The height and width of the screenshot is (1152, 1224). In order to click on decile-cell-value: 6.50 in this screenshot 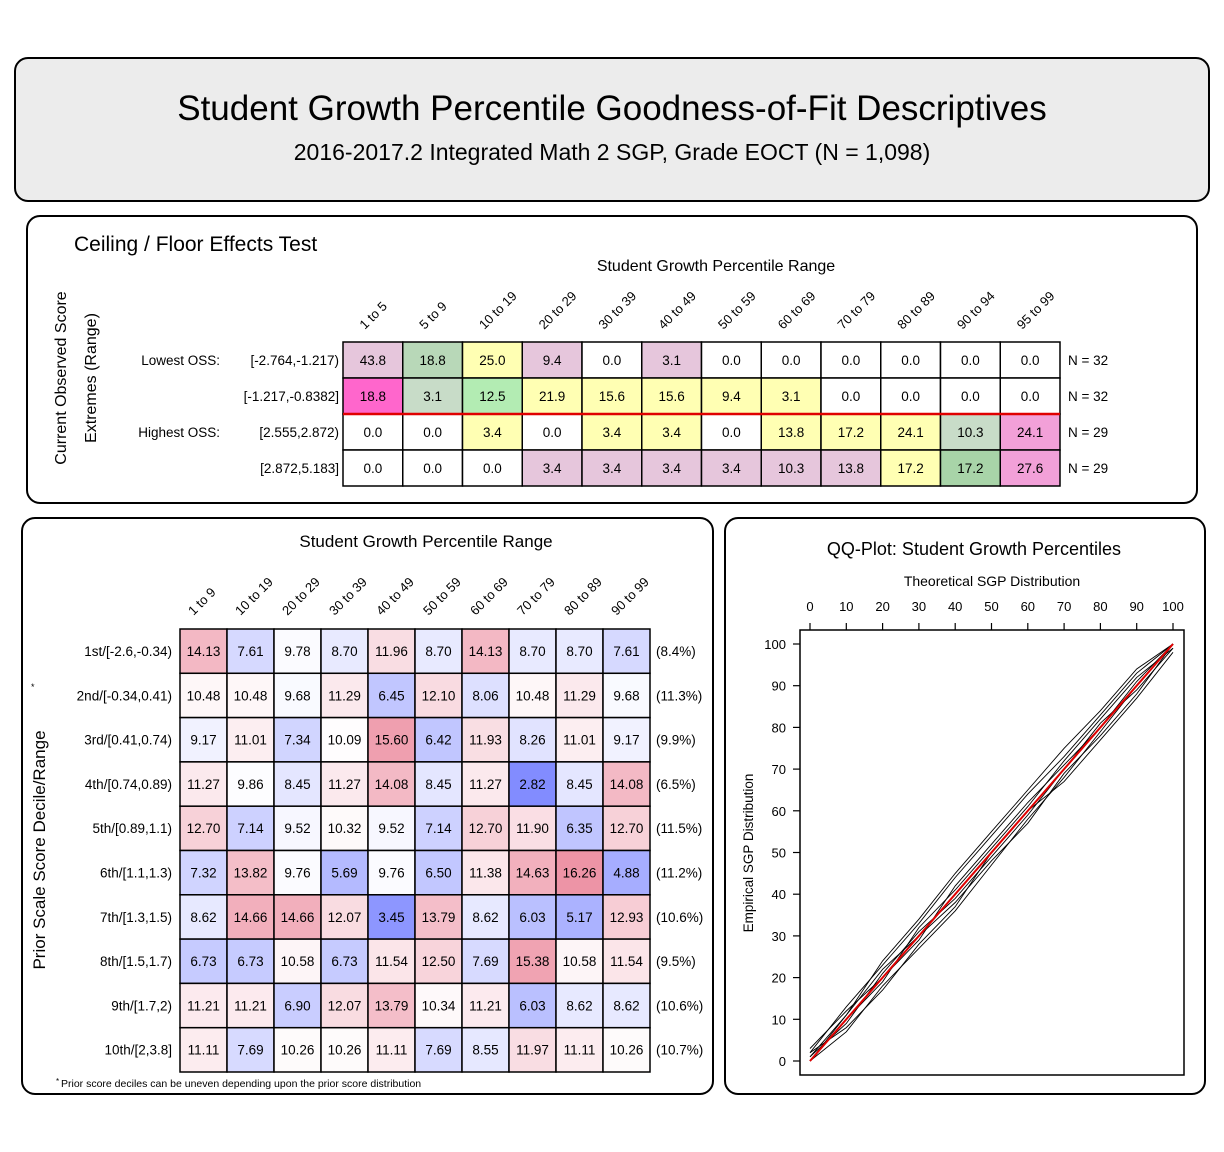, I will do `click(438, 873)`.